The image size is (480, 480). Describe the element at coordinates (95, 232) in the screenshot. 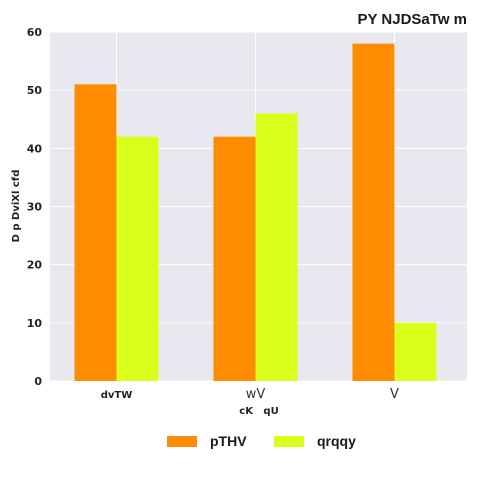

I see `bar-pTHV-dvTW` at that location.